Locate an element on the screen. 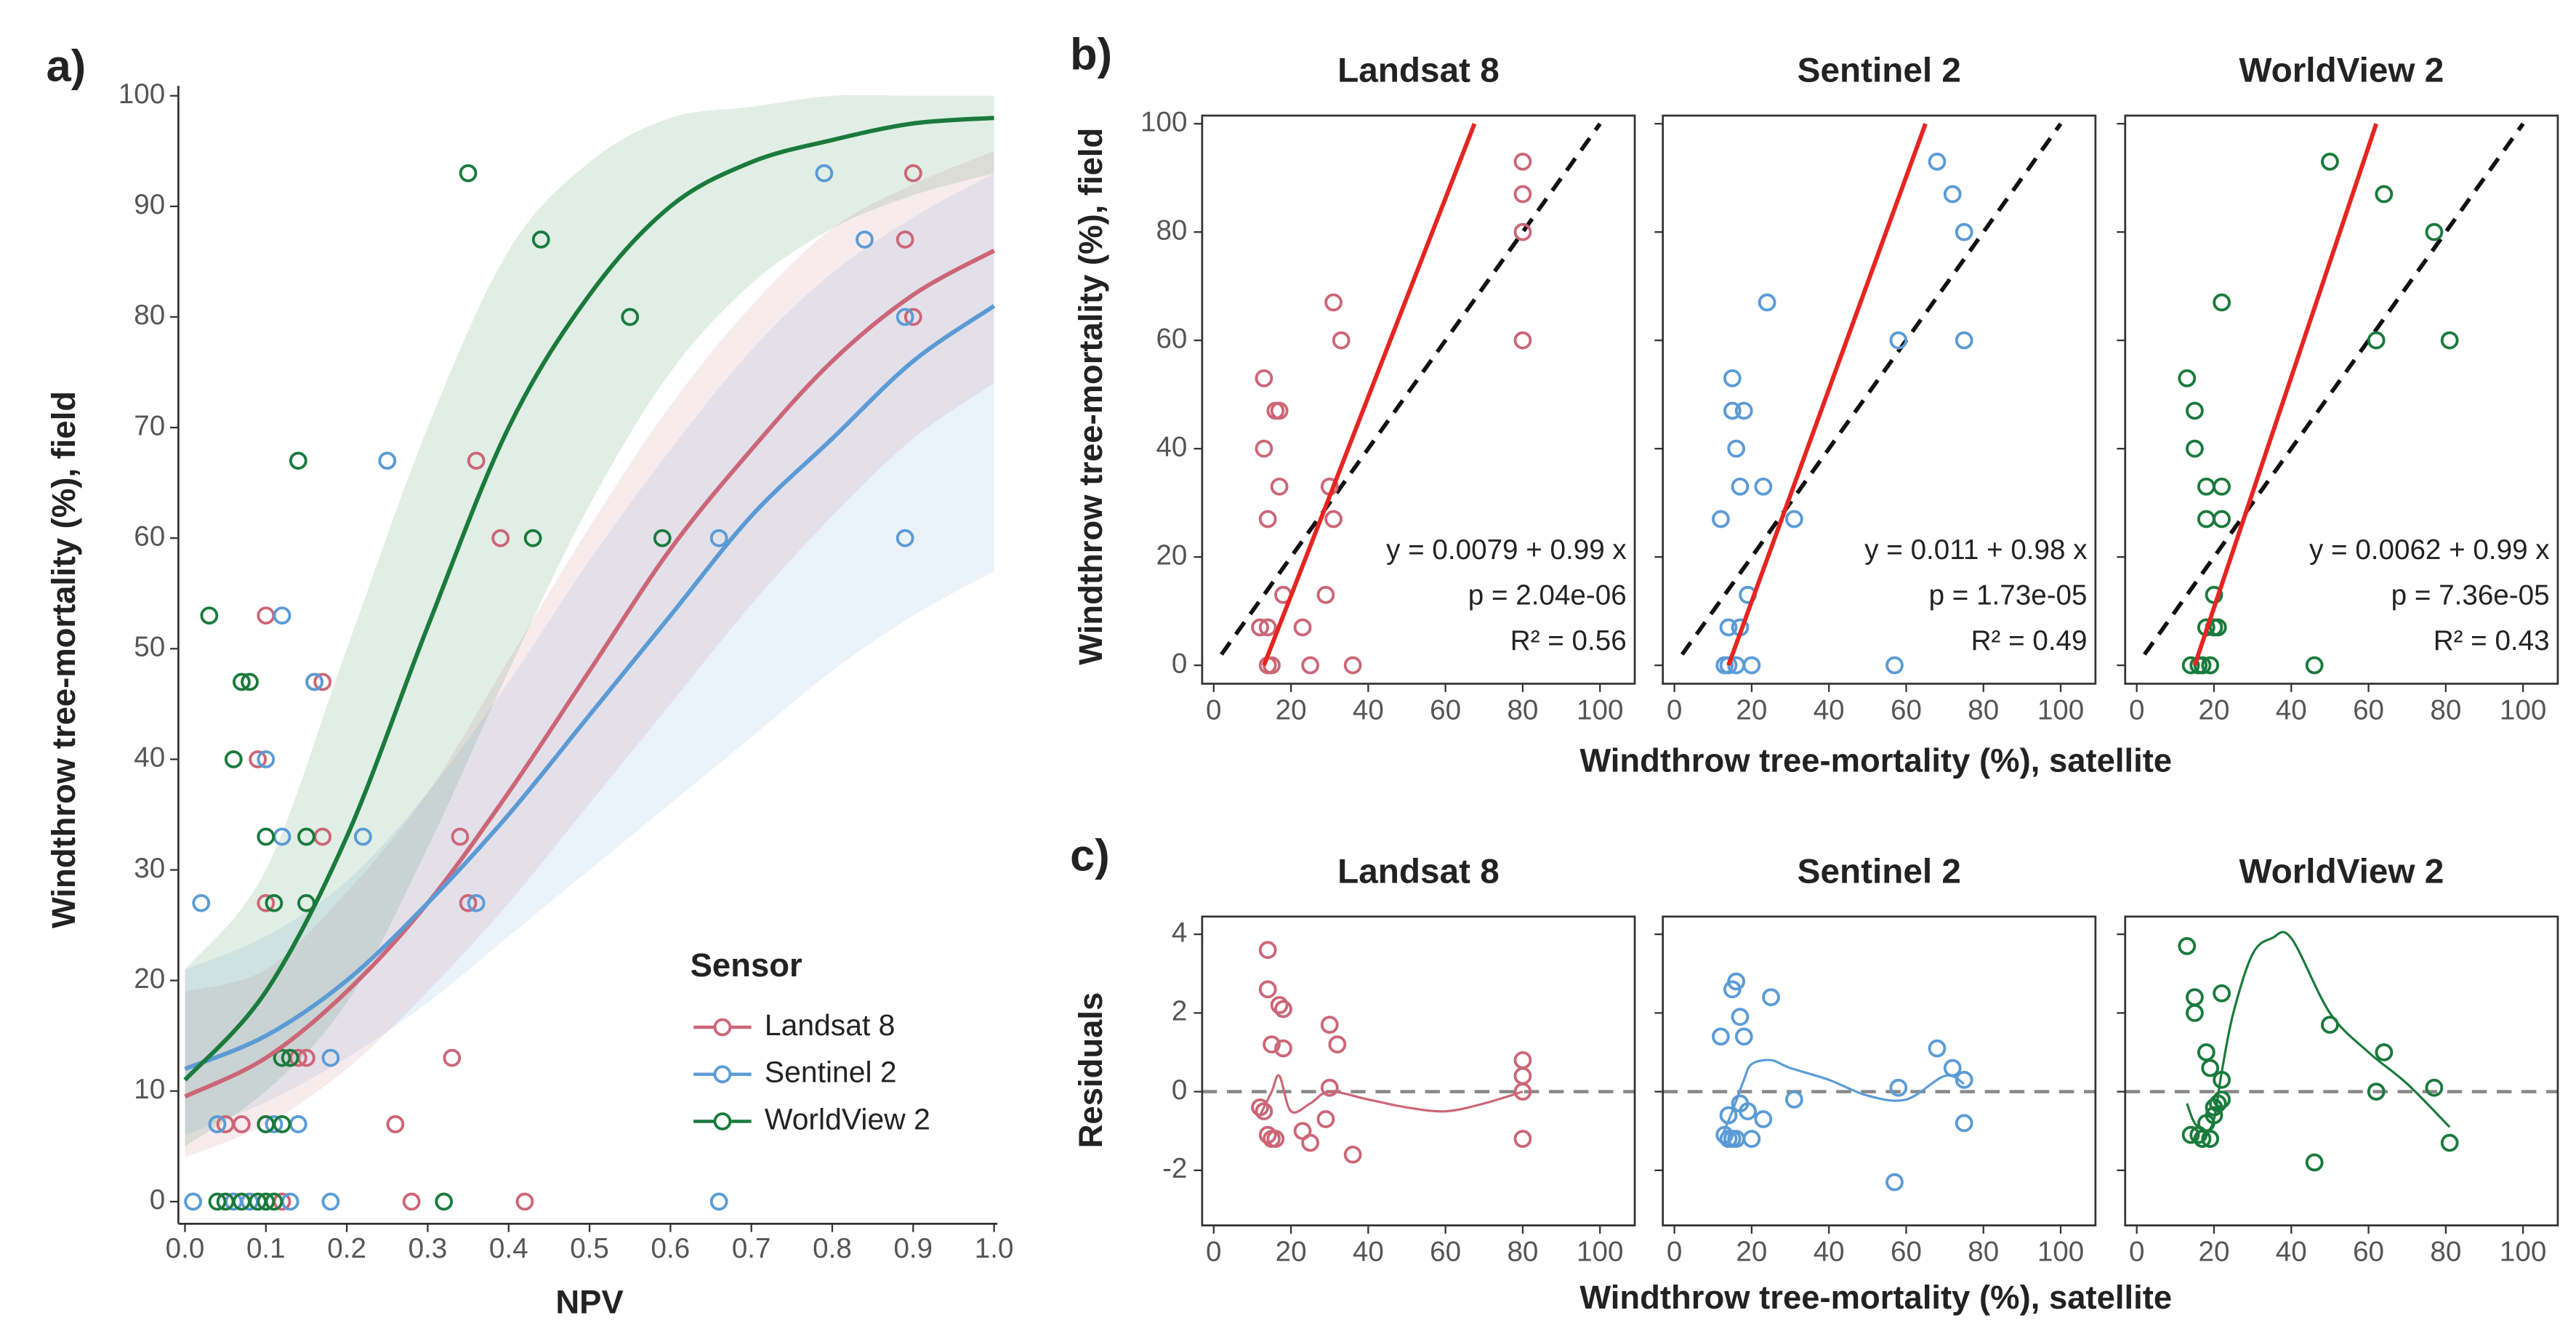 The width and height of the screenshot is (2576, 1342). reference-line is located at coordinates (1871, 389).